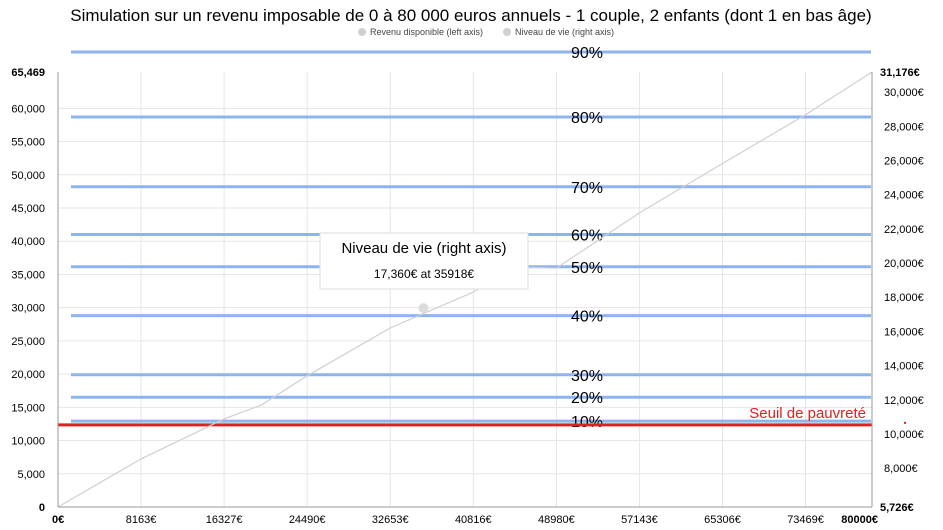 This screenshot has width=943, height=530. I want to click on x-tick-label: 48980€, so click(556, 520).